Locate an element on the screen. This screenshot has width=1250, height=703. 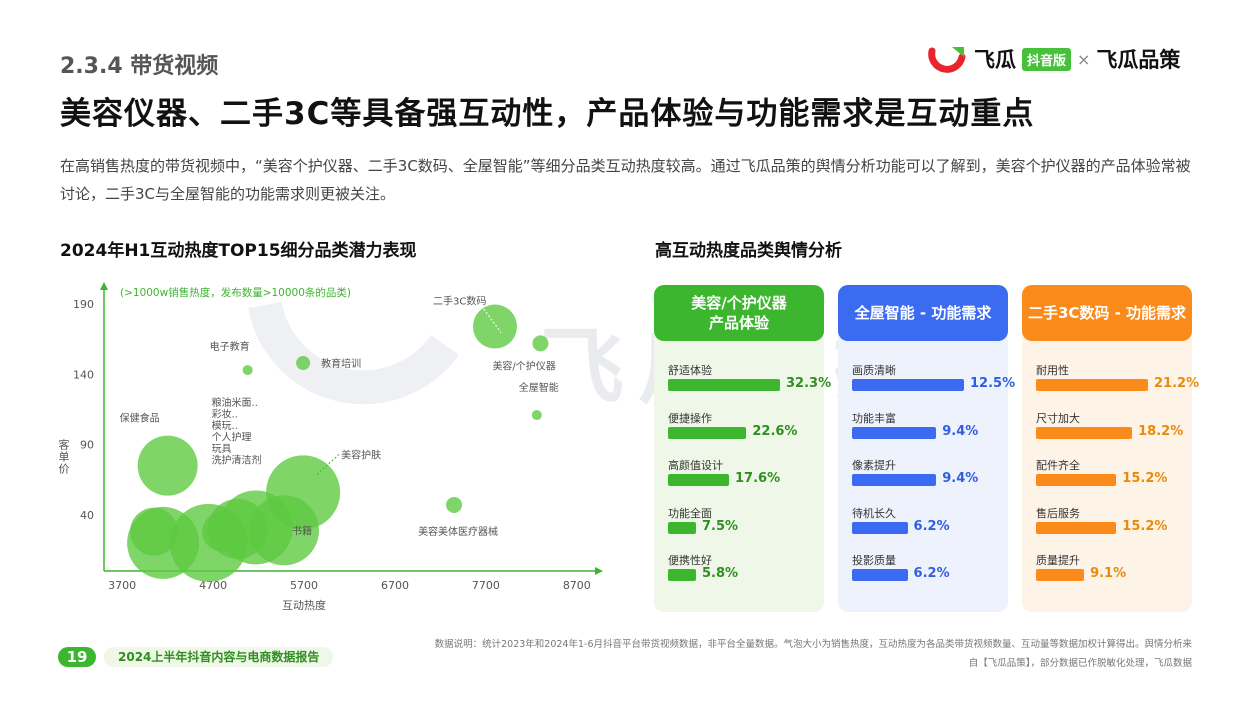
sentiment-value: 22.6% is located at coordinates (775, 431).